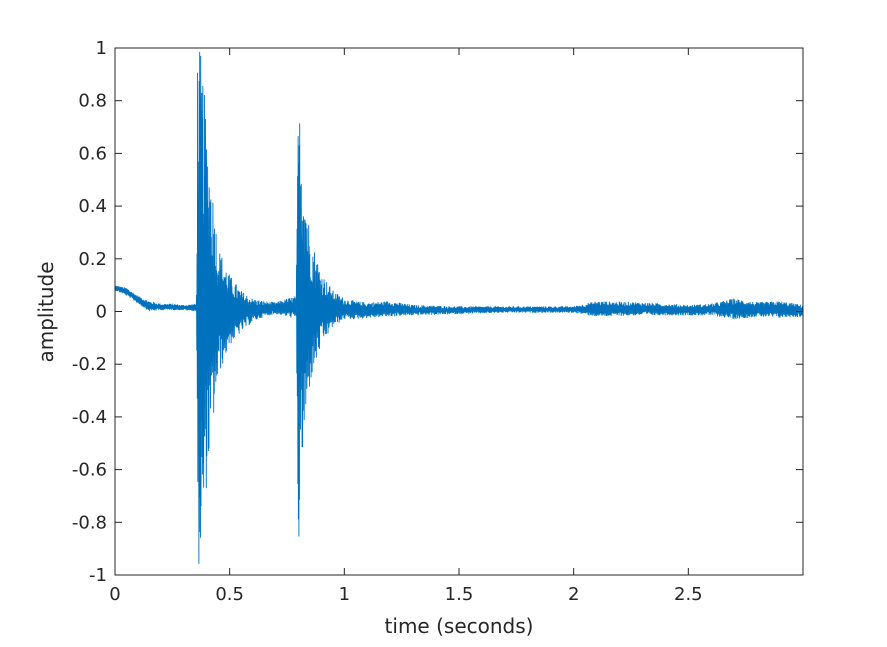 This screenshot has height=647, width=887. What do you see at coordinates (89, 522) in the screenshot?
I see `y-tick-label: -0.8` at bounding box center [89, 522].